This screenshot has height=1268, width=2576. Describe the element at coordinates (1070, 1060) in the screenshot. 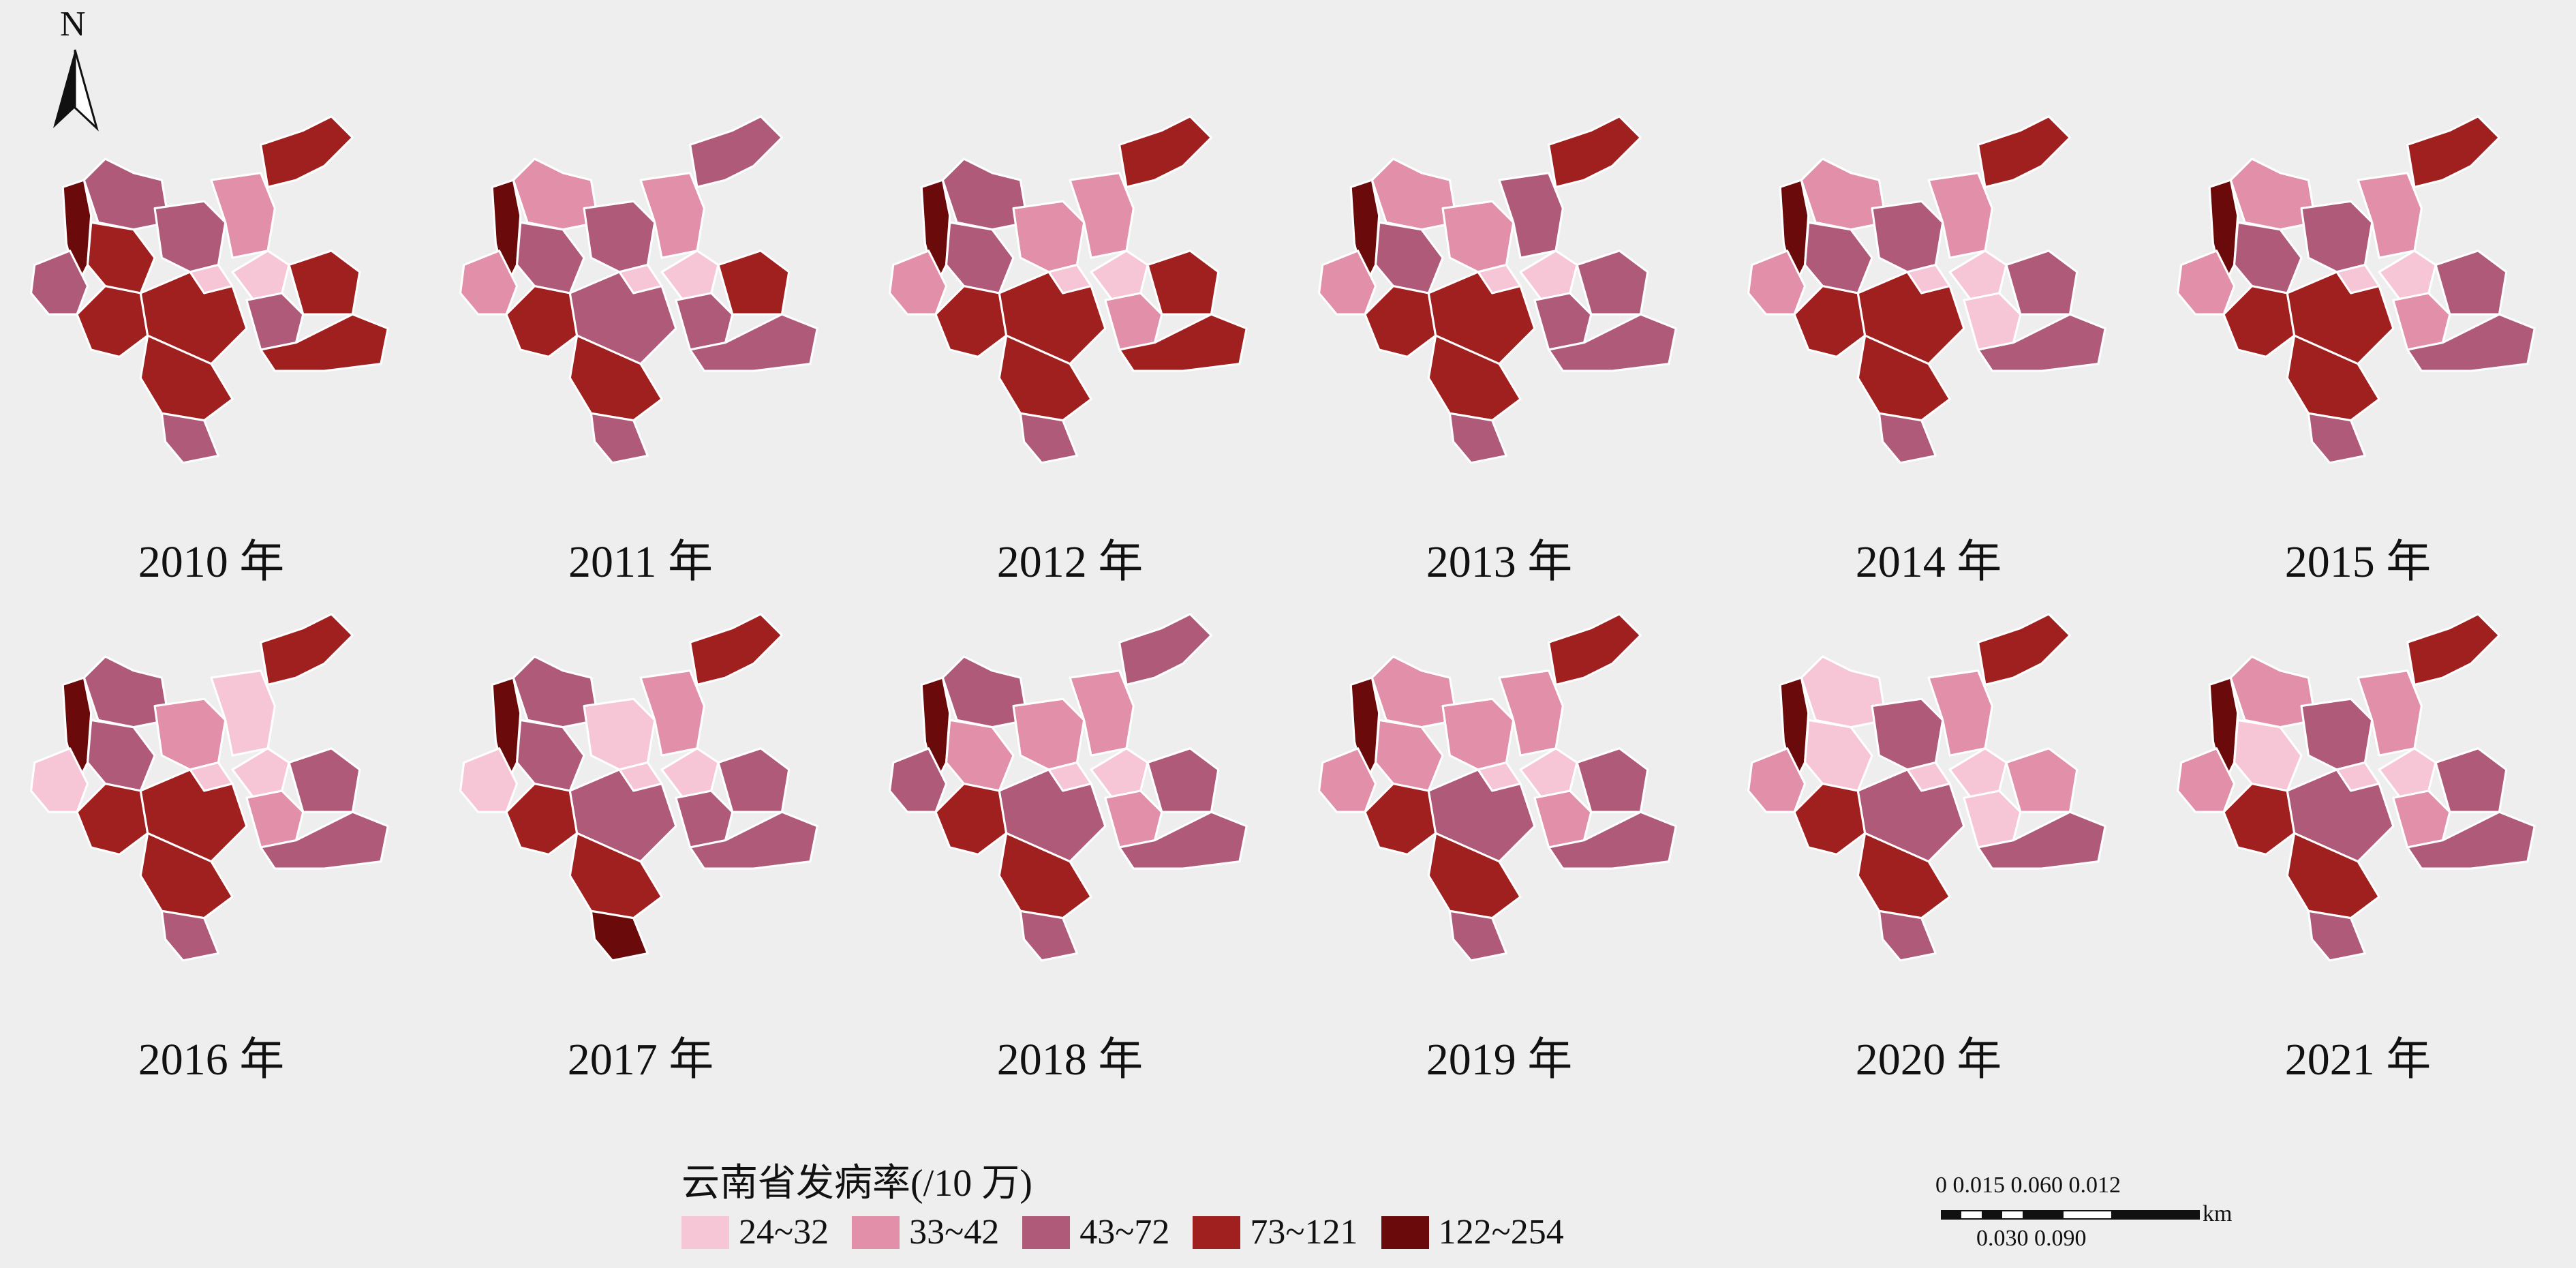

I see `year-label: 2018 年` at that location.